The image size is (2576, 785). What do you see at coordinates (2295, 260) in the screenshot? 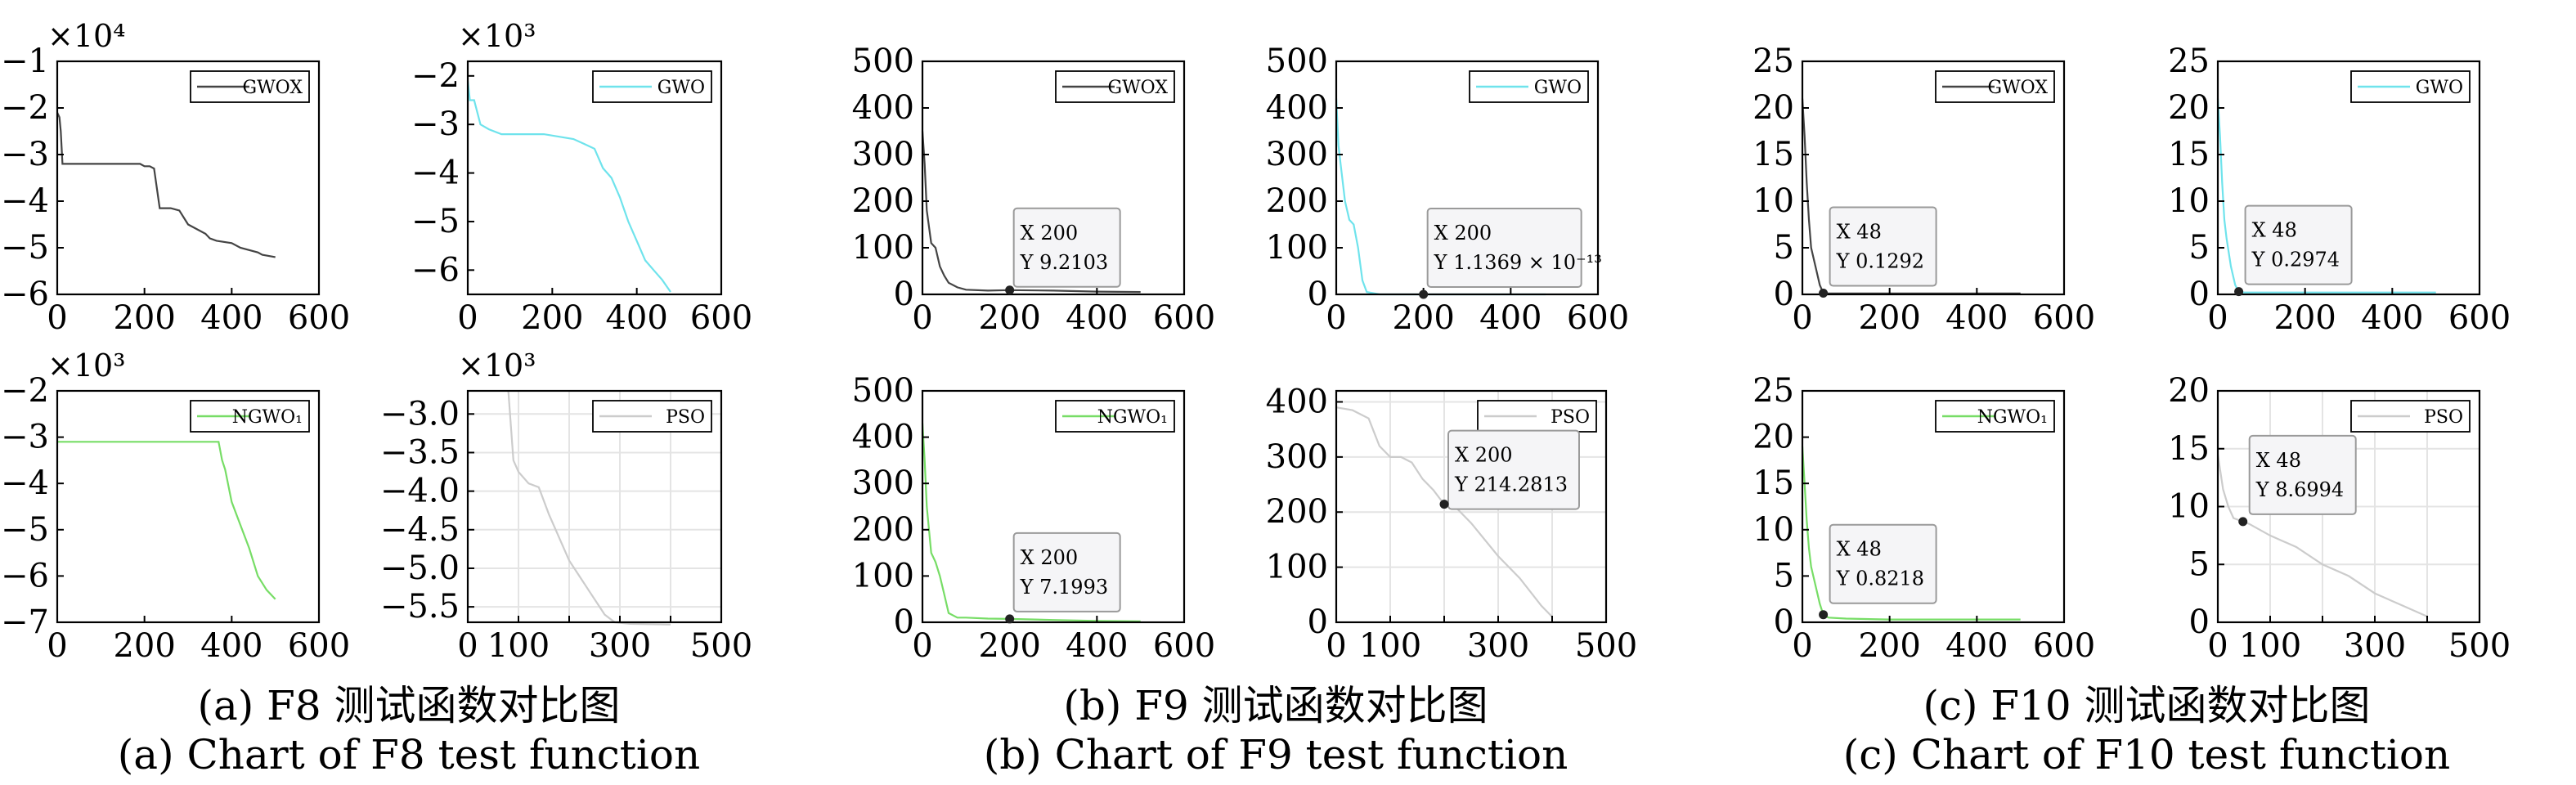
I see `datatip-y: Y 0.2974` at bounding box center [2295, 260].